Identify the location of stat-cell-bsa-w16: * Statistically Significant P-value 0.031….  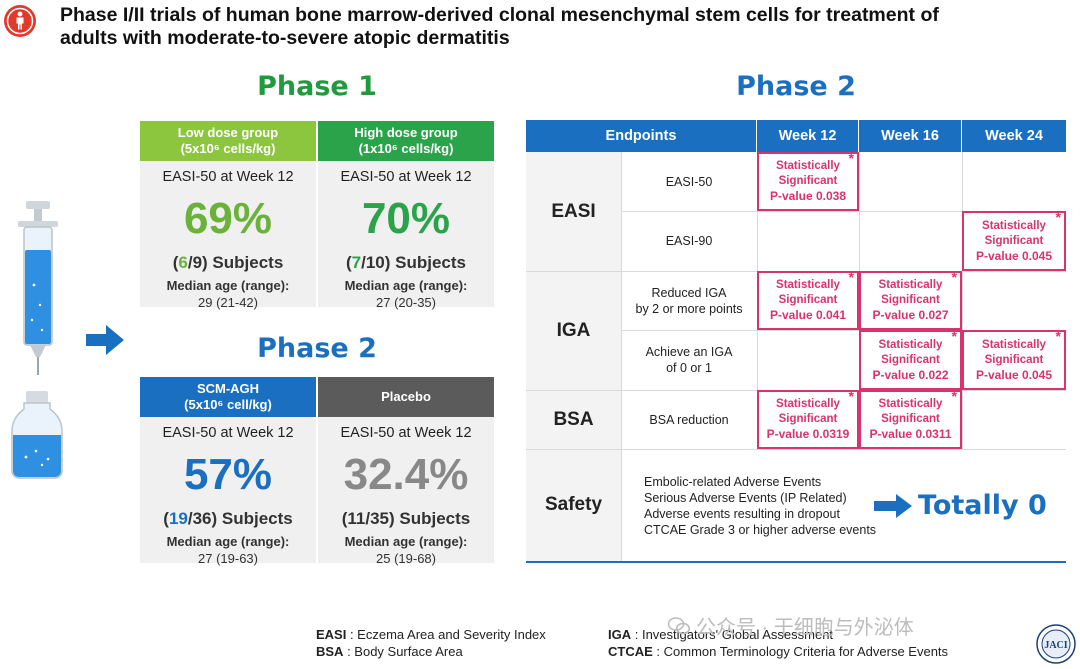
(910, 419).